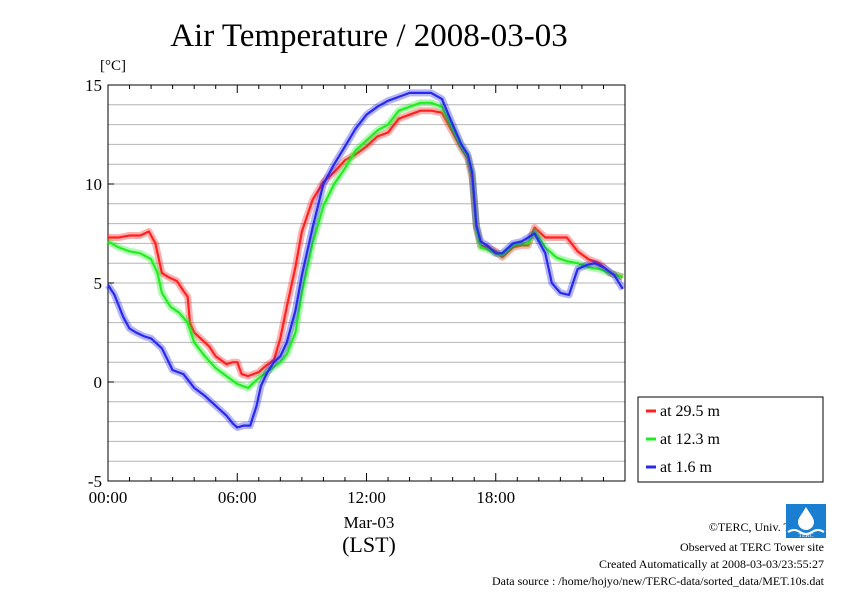 The image size is (842, 595). Describe the element at coordinates (751, 547) in the screenshot. I see `site-text: Observed at TERC Tower site` at that location.